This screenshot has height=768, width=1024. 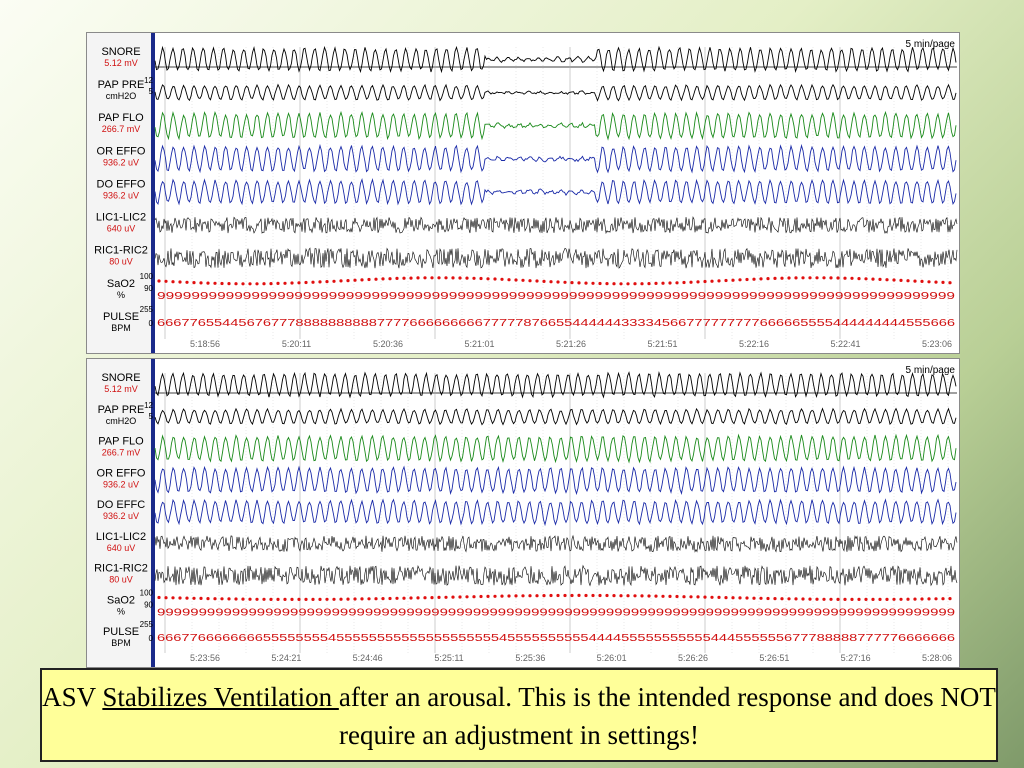 I want to click on label-column, so click(x=119, y=193).